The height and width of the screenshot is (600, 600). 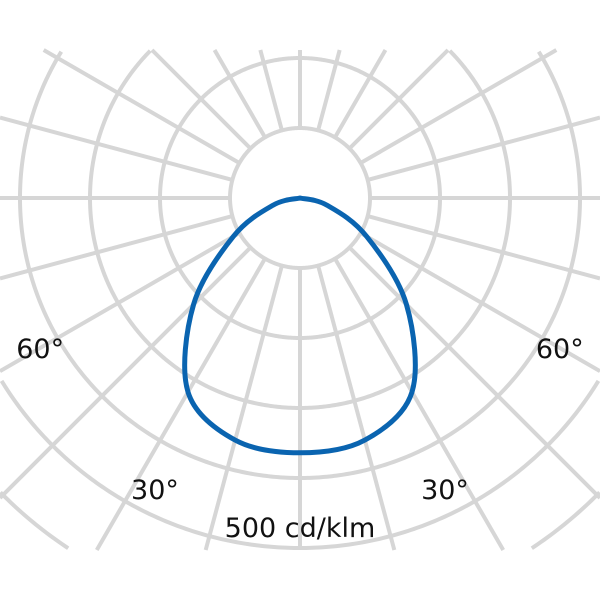 I want to click on unit-label: 500 cd/klm, so click(x=300, y=528).